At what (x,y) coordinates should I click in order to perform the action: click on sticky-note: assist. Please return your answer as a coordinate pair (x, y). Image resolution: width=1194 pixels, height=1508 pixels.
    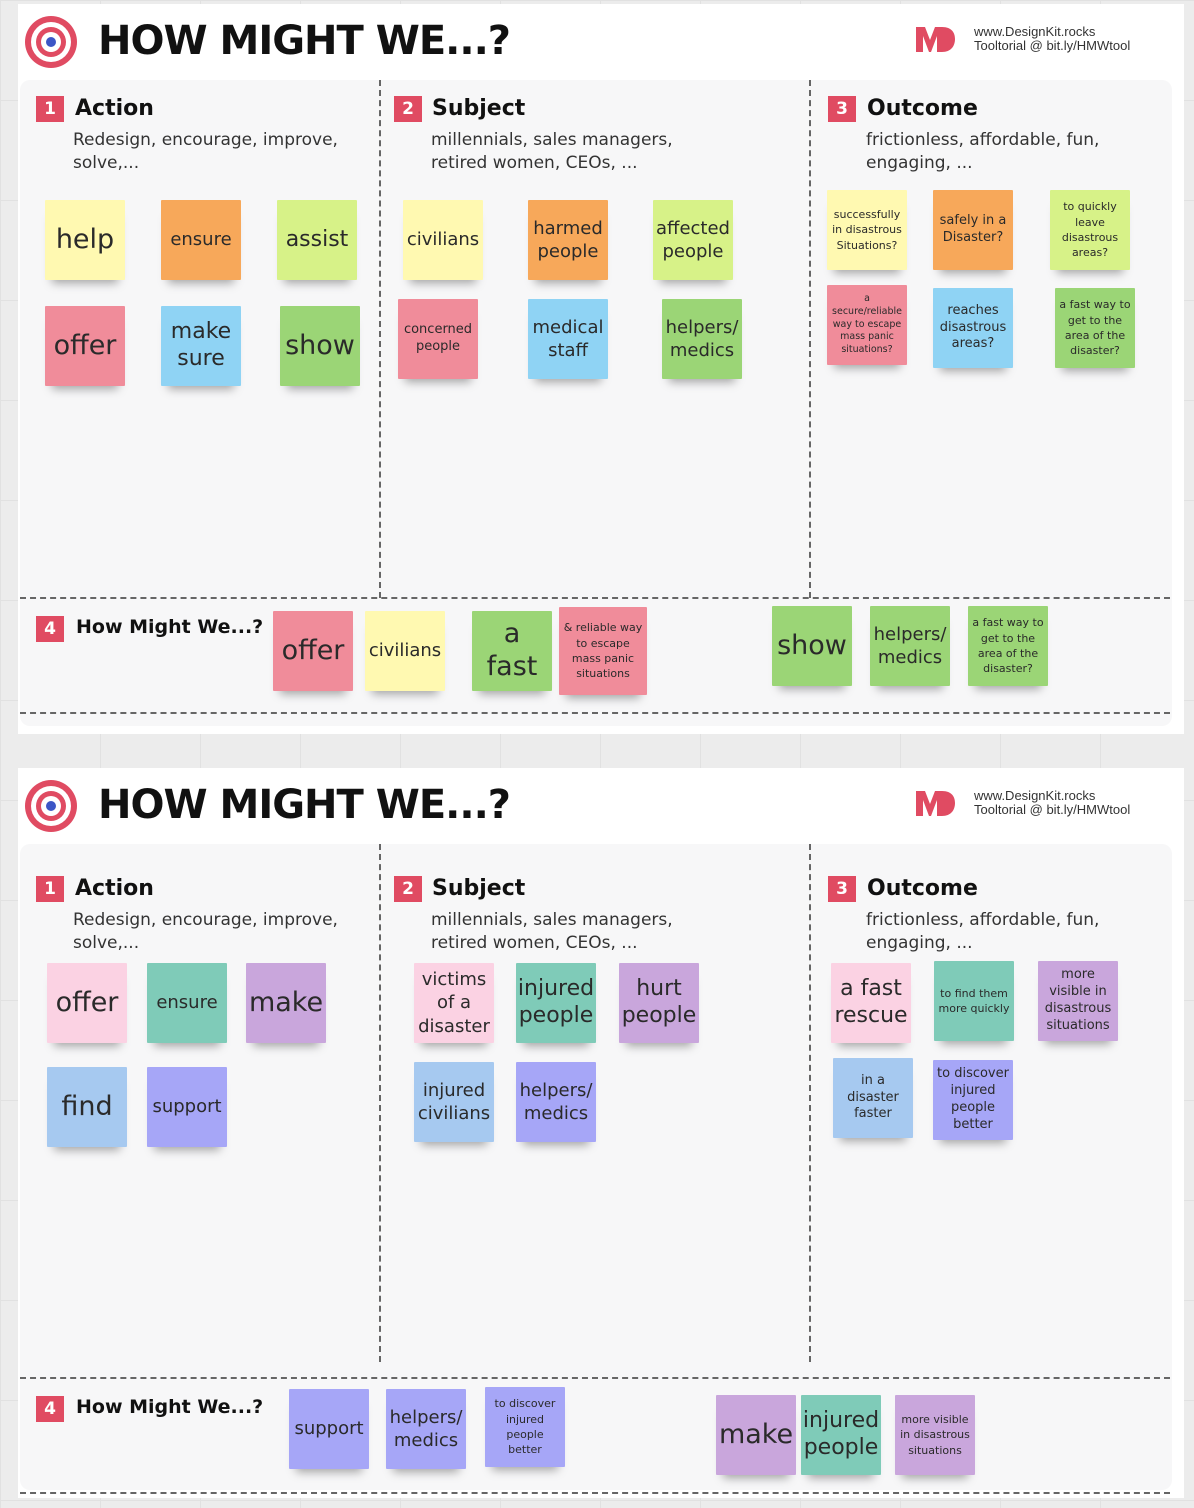
    Looking at the image, I should click on (317, 240).